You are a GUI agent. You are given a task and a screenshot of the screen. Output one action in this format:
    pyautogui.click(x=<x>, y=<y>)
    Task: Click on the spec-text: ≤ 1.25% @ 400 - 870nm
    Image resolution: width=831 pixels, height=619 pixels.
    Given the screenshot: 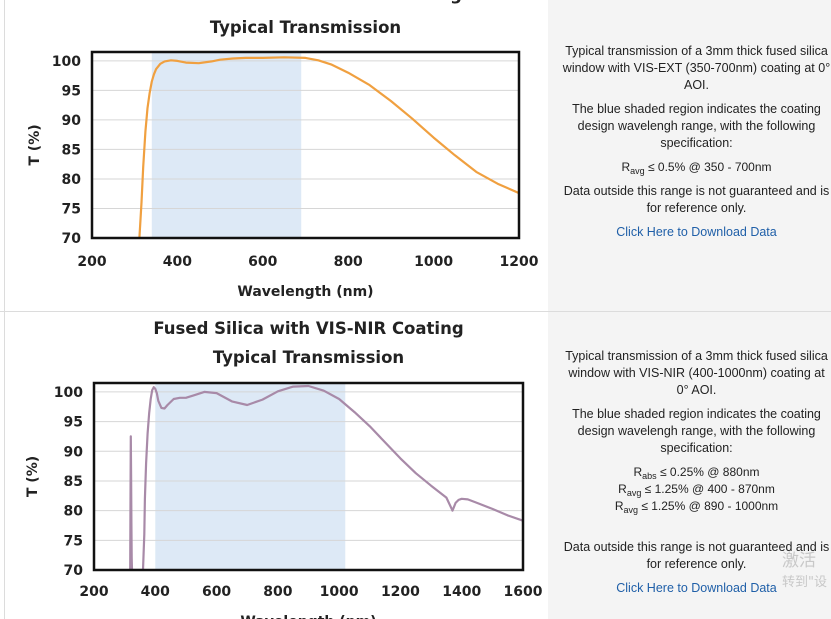 What is the action you would take?
    pyautogui.click(x=708, y=489)
    